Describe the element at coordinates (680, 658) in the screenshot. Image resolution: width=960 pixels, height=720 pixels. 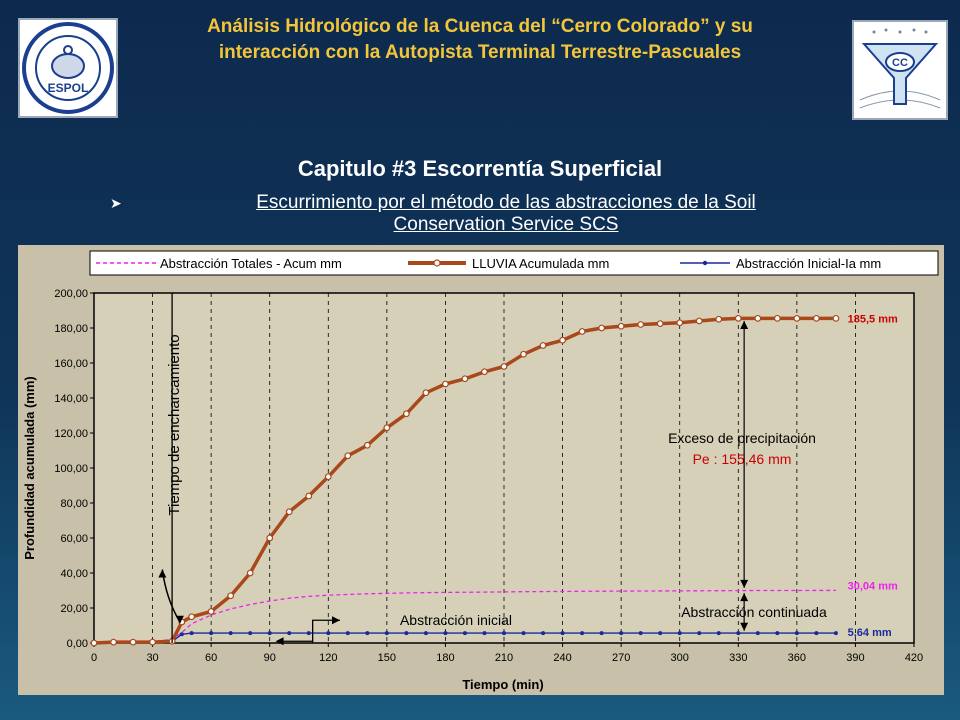
I see `x-tick-label: 300` at that location.